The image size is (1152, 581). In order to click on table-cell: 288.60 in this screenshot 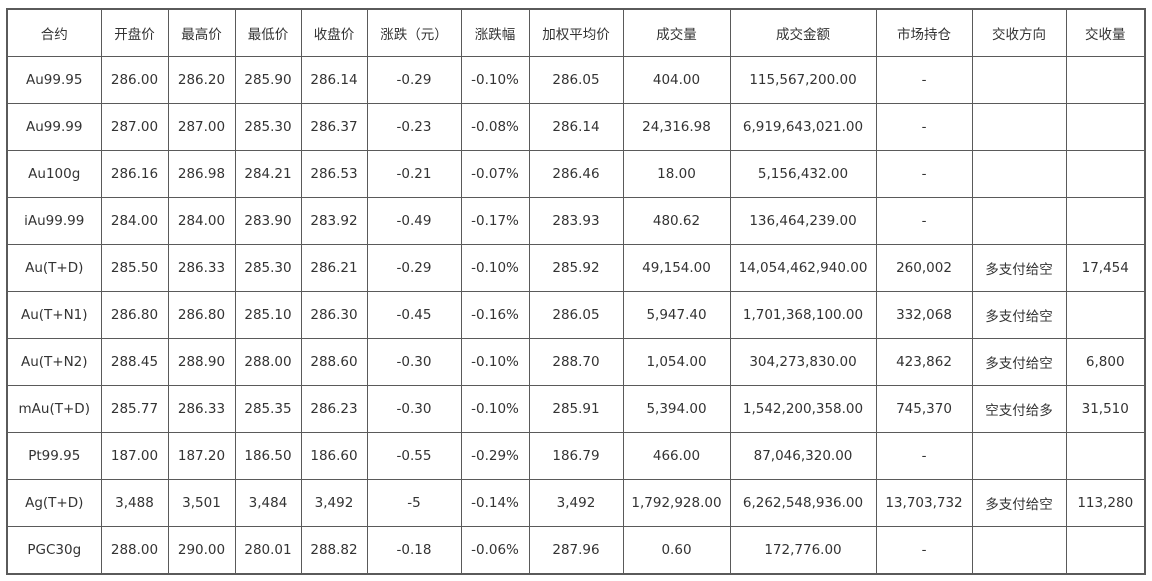, I will do `click(334, 362)`.